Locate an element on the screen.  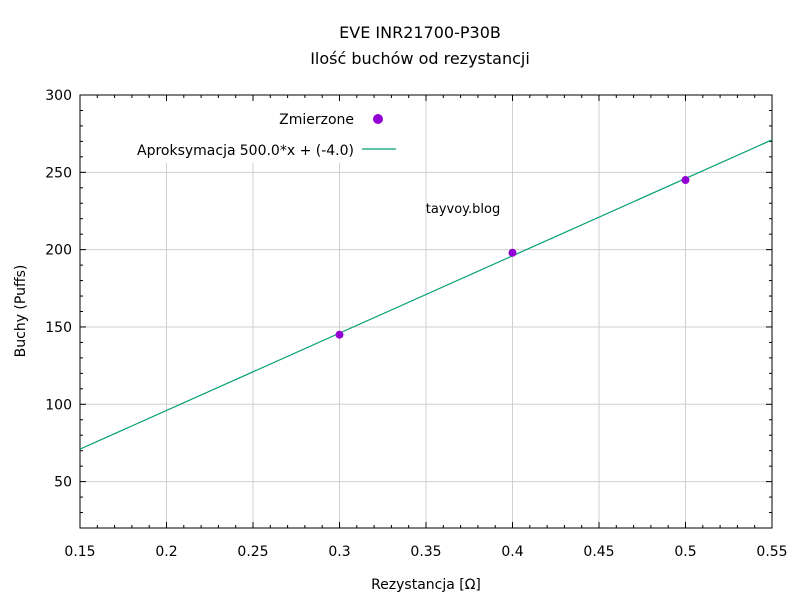
watermark-annotation: tayvoy.blog is located at coordinates (463, 209).